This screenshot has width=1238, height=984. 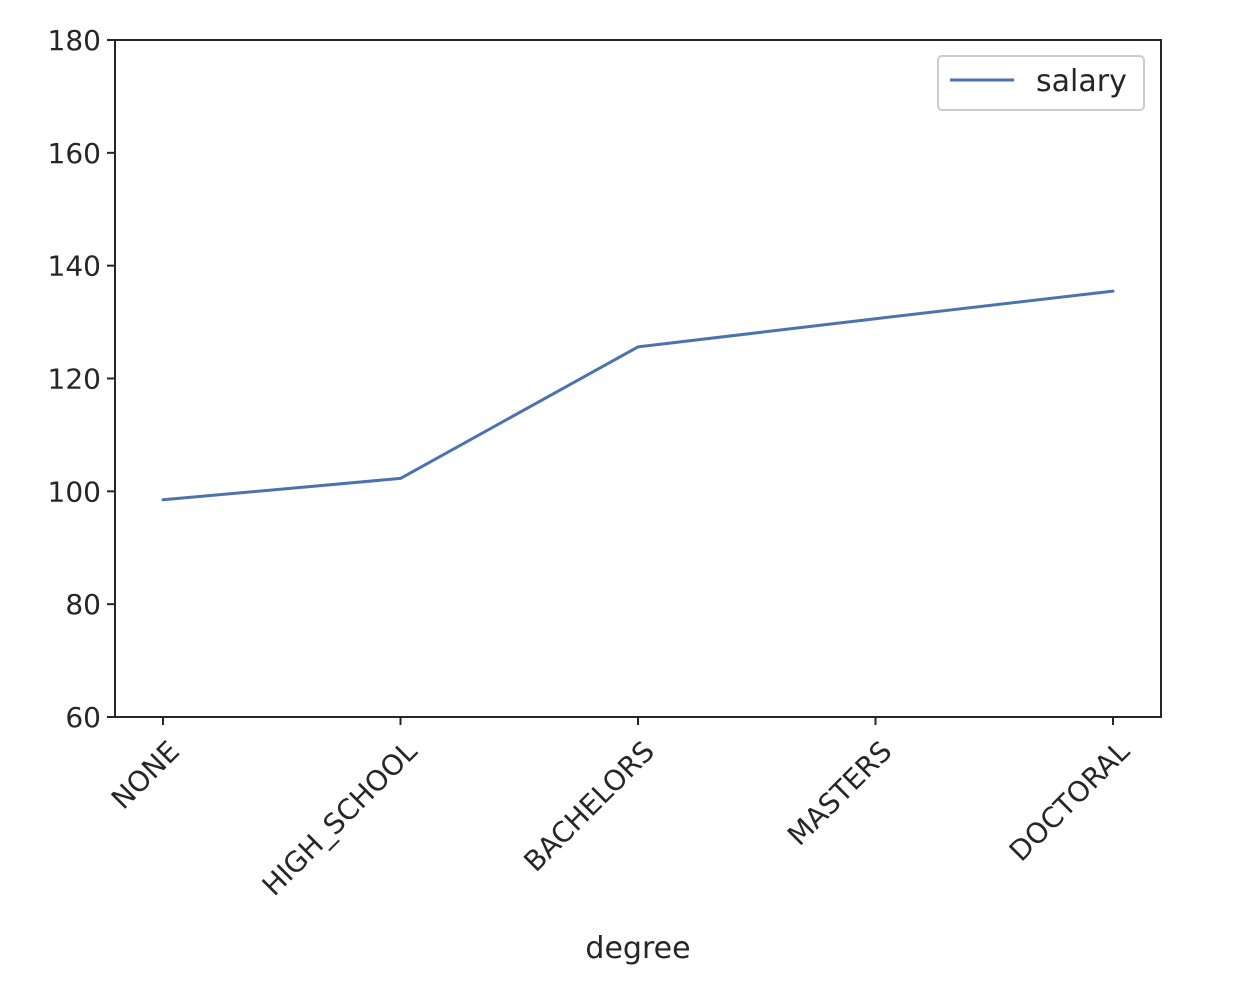 I want to click on x-tick-label: NONE, so click(x=145, y=775).